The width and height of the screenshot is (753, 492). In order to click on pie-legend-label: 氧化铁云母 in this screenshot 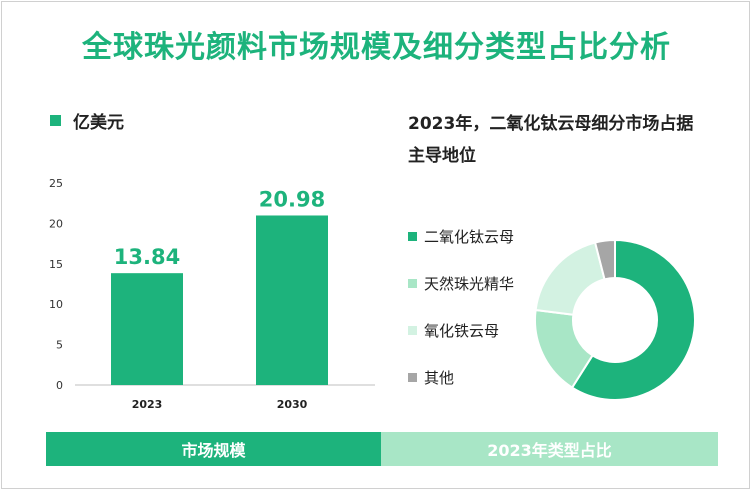, I will do `click(462, 330)`.